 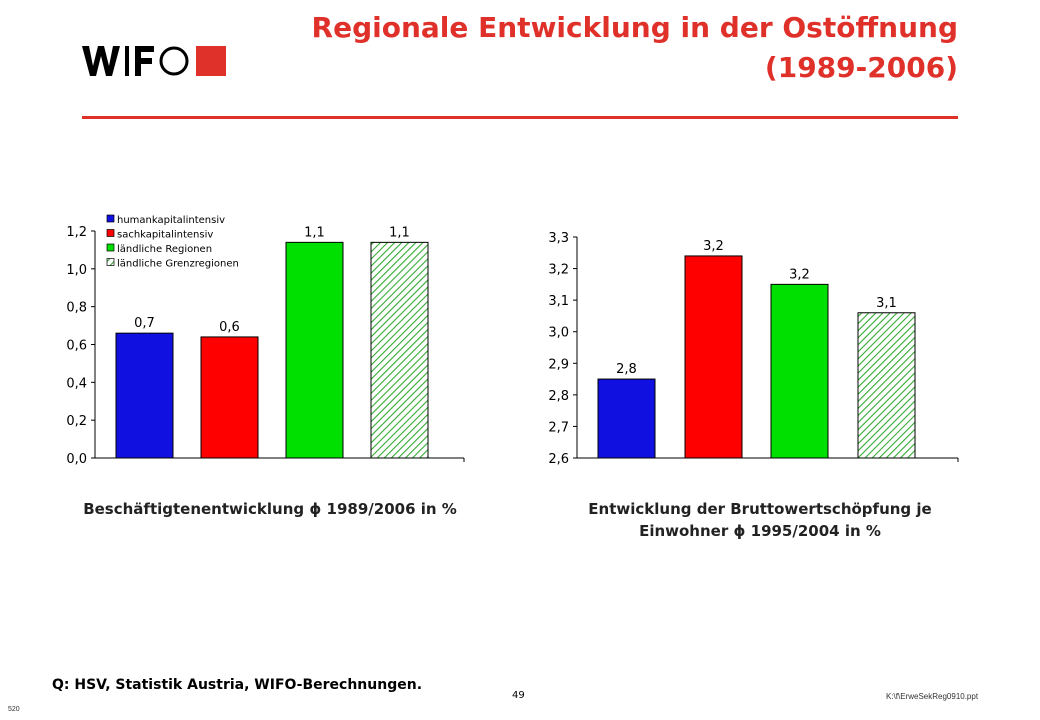 What do you see at coordinates (558, 333) in the screenshot?
I see `y-tick-label: 3,0` at bounding box center [558, 333].